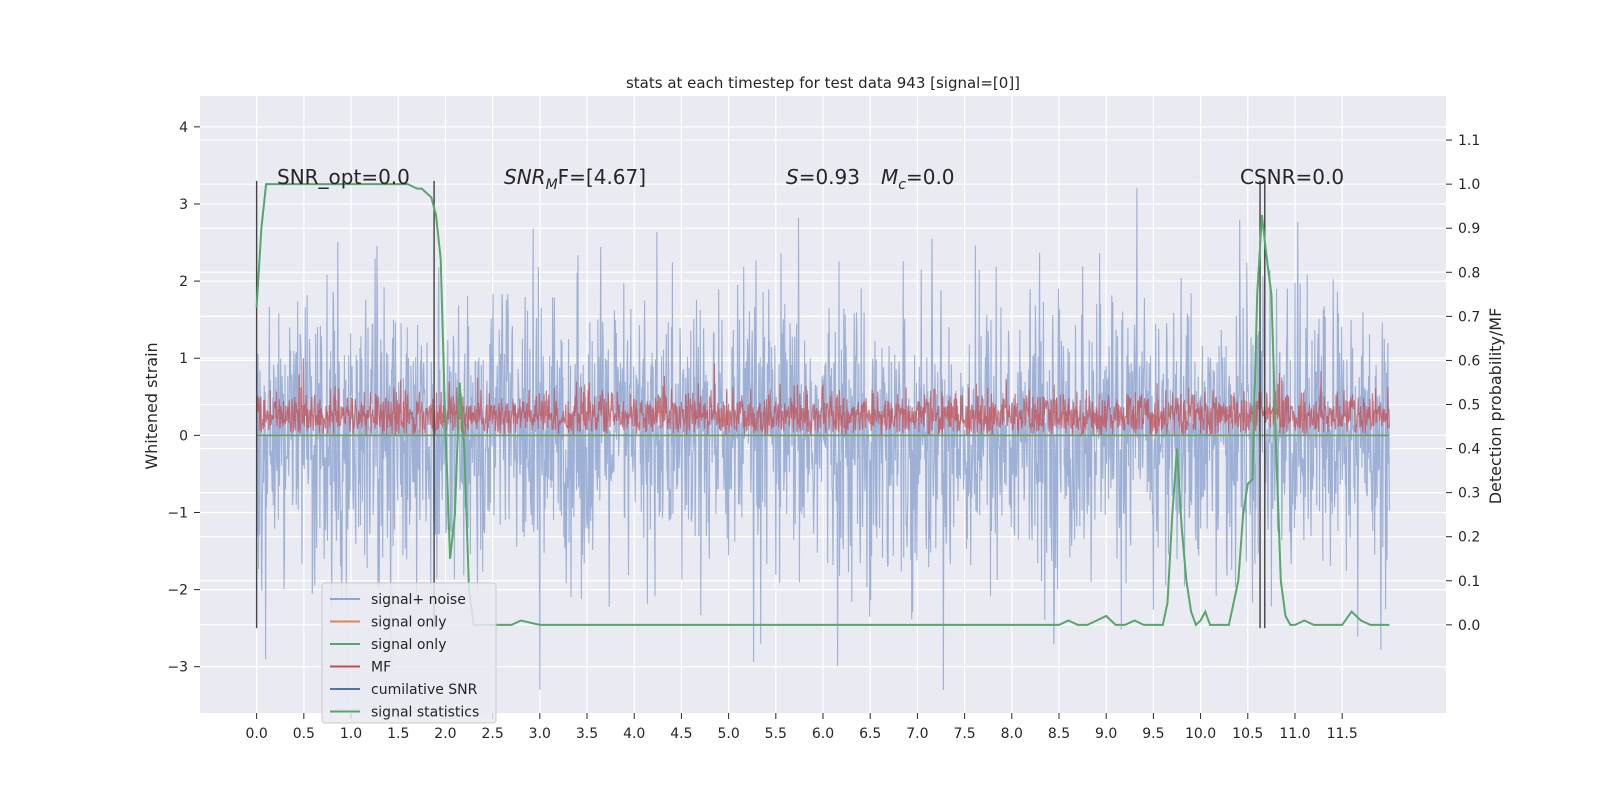  What do you see at coordinates (1469, 582) in the screenshot?
I see `y-right-tick-label: 0.1` at bounding box center [1469, 582].